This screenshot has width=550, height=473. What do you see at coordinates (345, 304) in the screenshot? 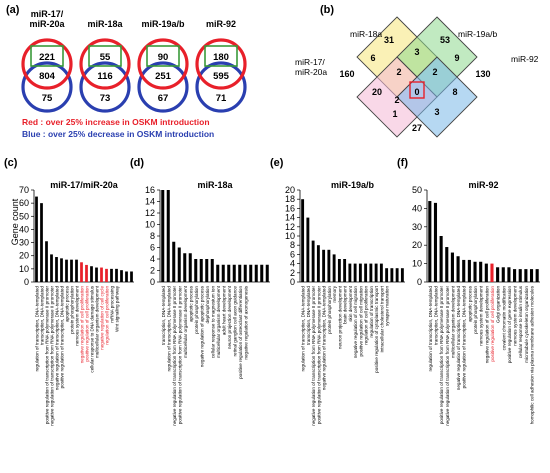
I see `x-tick-label: brain development` at bounding box center [345, 304].